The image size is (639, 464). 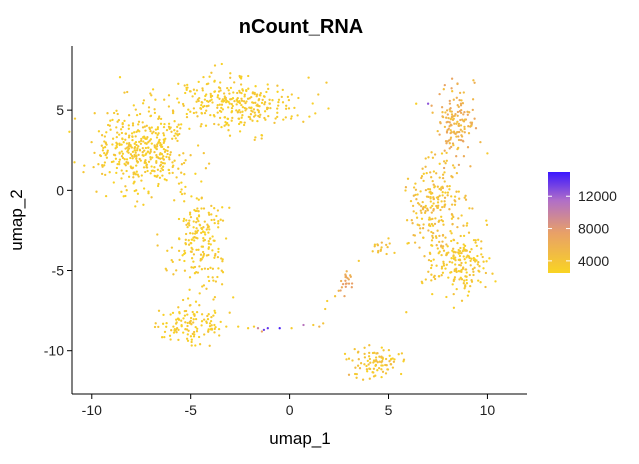 What do you see at coordinates (597, 196) in the screenshot?
I see `colorbar-tick-label: 12000` at bounding box center [597, 196].